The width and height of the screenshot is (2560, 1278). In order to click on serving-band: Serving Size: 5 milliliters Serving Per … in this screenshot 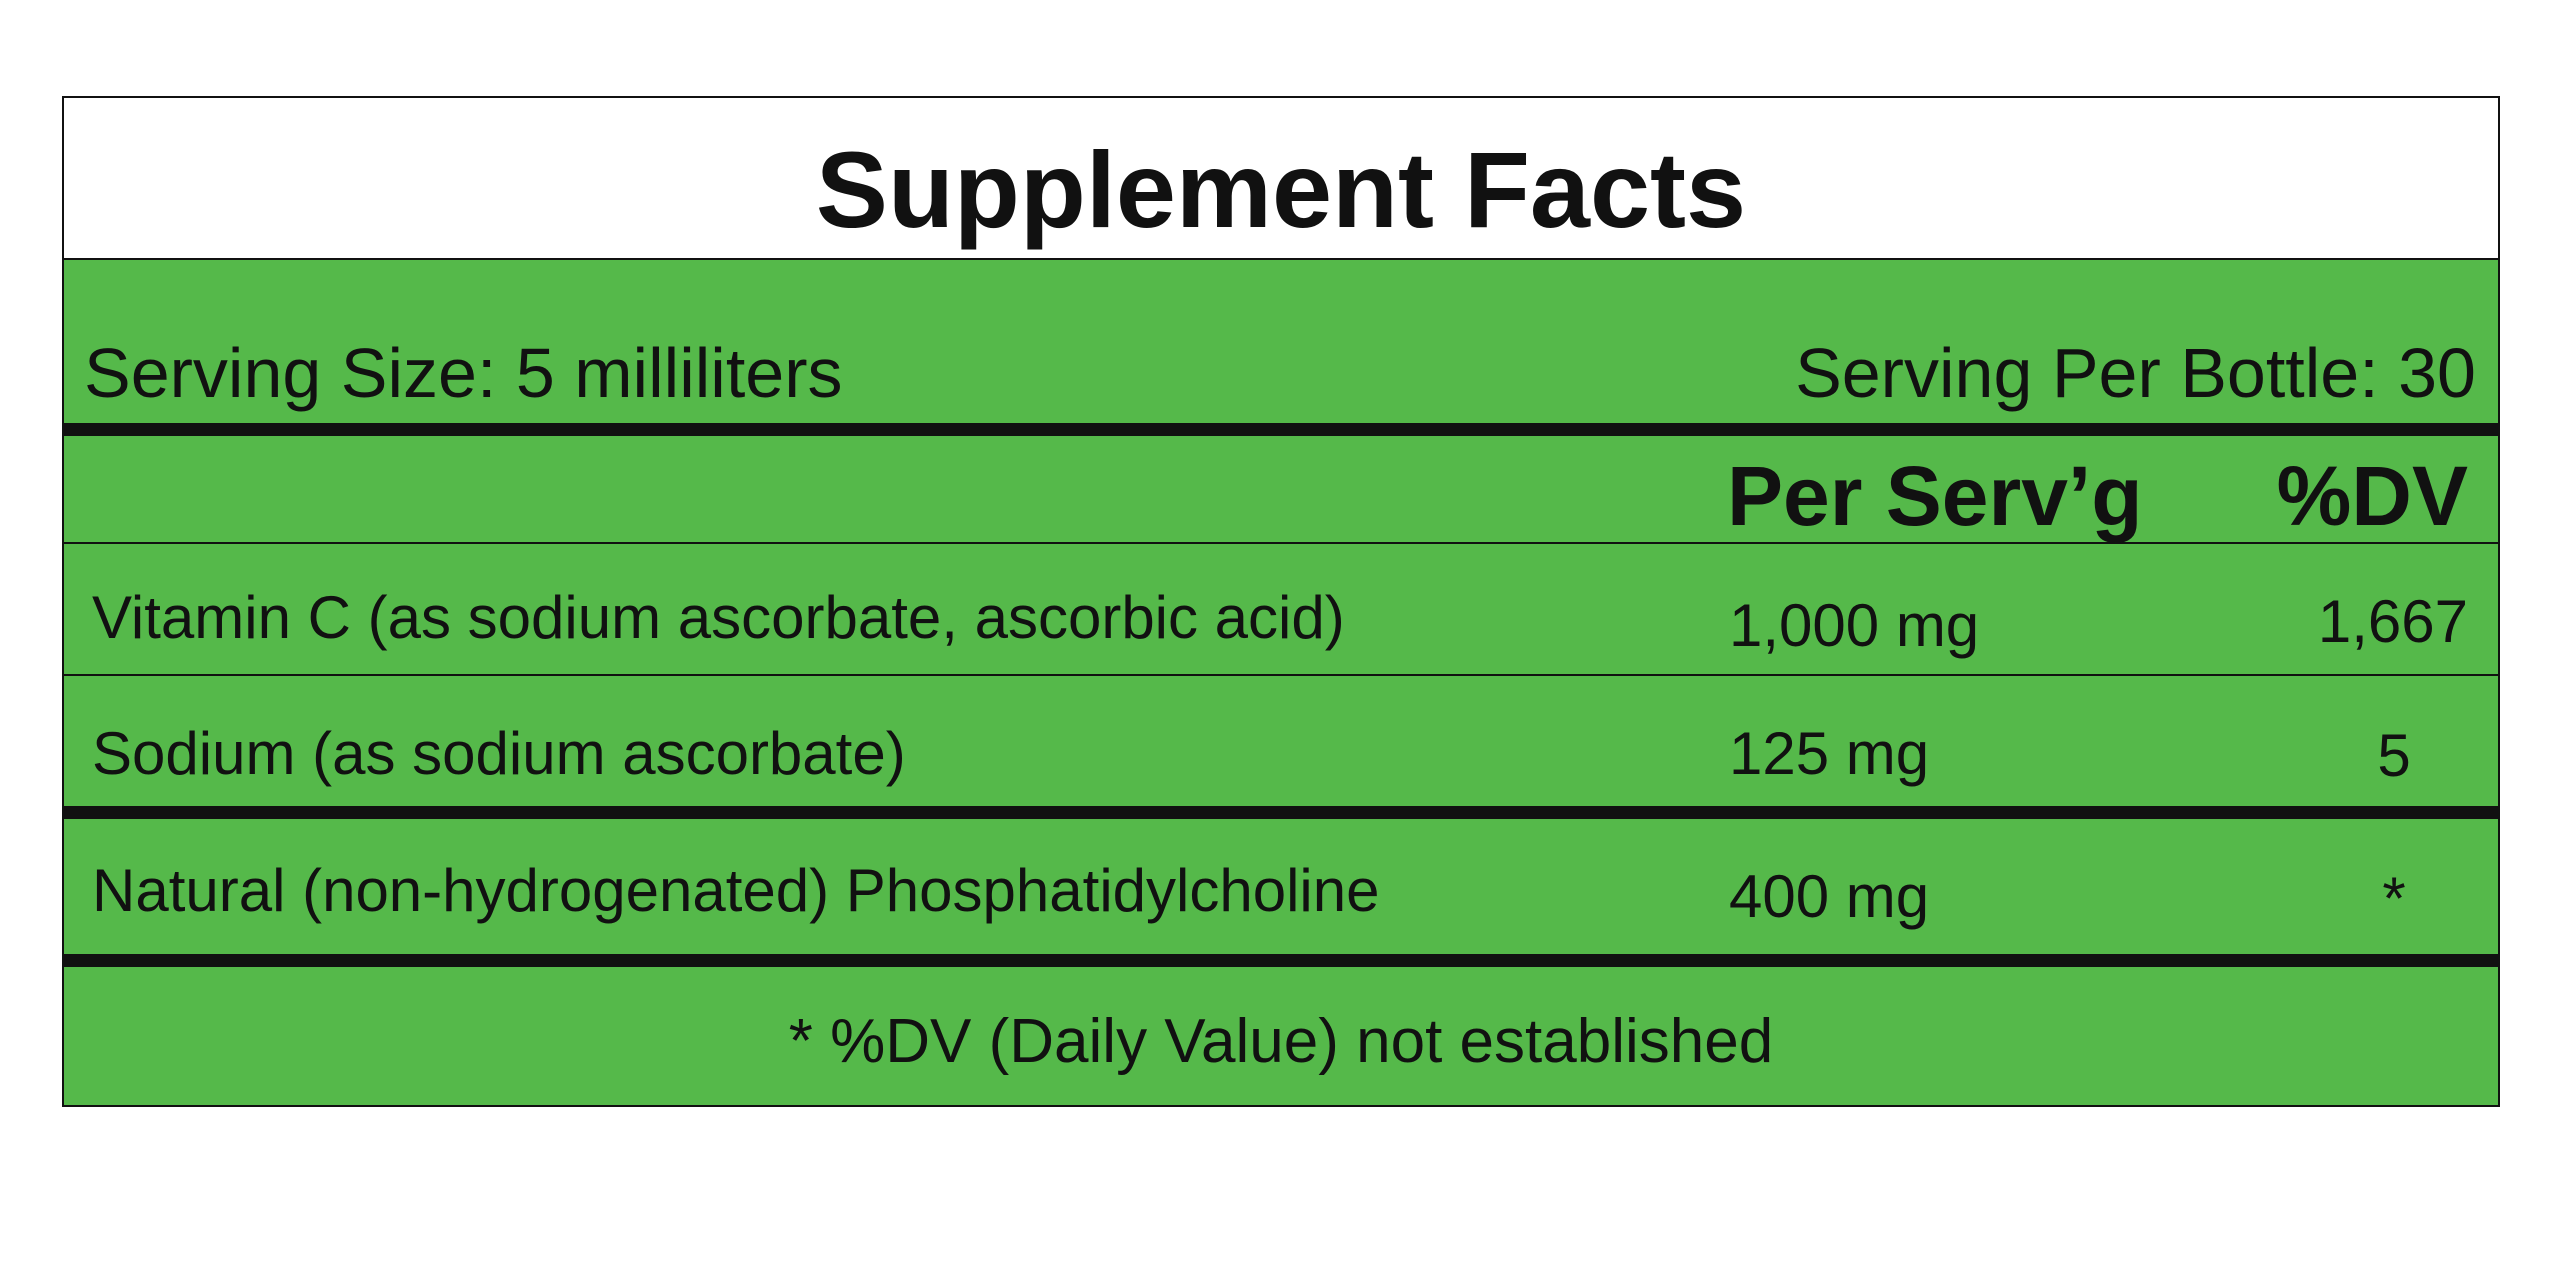, I will do `click(1281, 341)`.